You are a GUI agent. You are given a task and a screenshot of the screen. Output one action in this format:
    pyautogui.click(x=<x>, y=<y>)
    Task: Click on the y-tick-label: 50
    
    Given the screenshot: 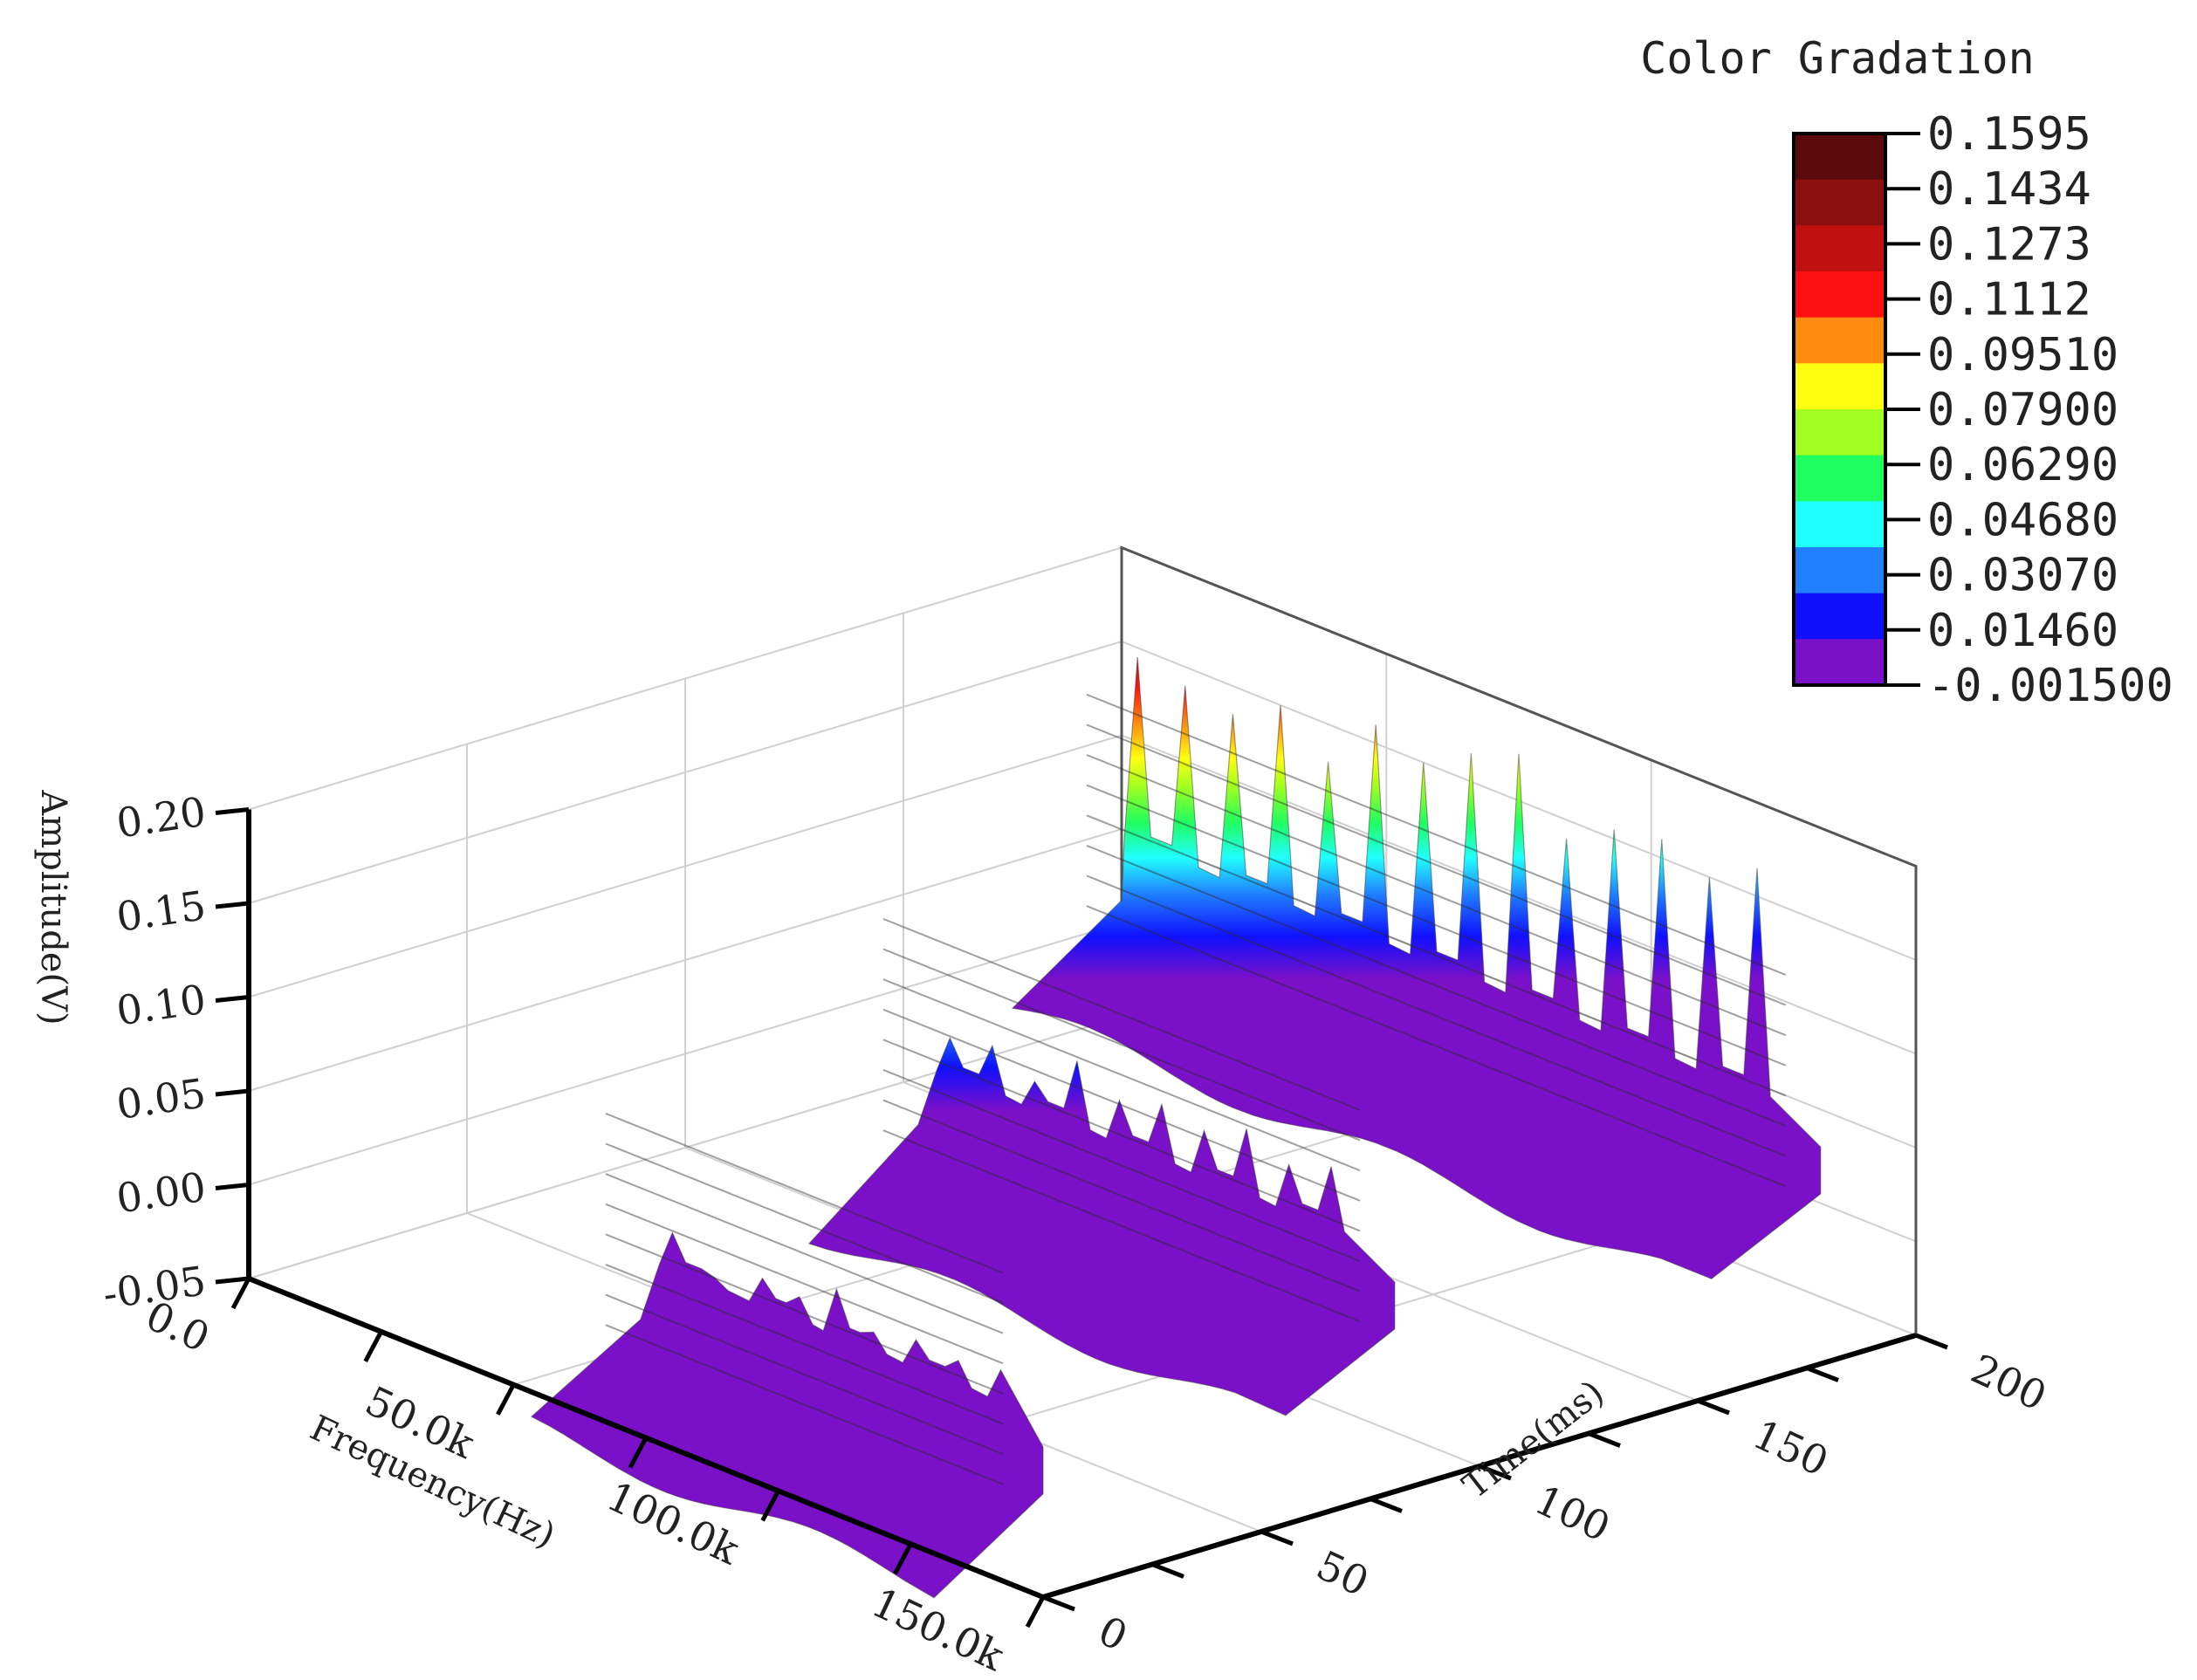 What is the action you would take?
    pyautogui.click(x=1342, y=1573)
    